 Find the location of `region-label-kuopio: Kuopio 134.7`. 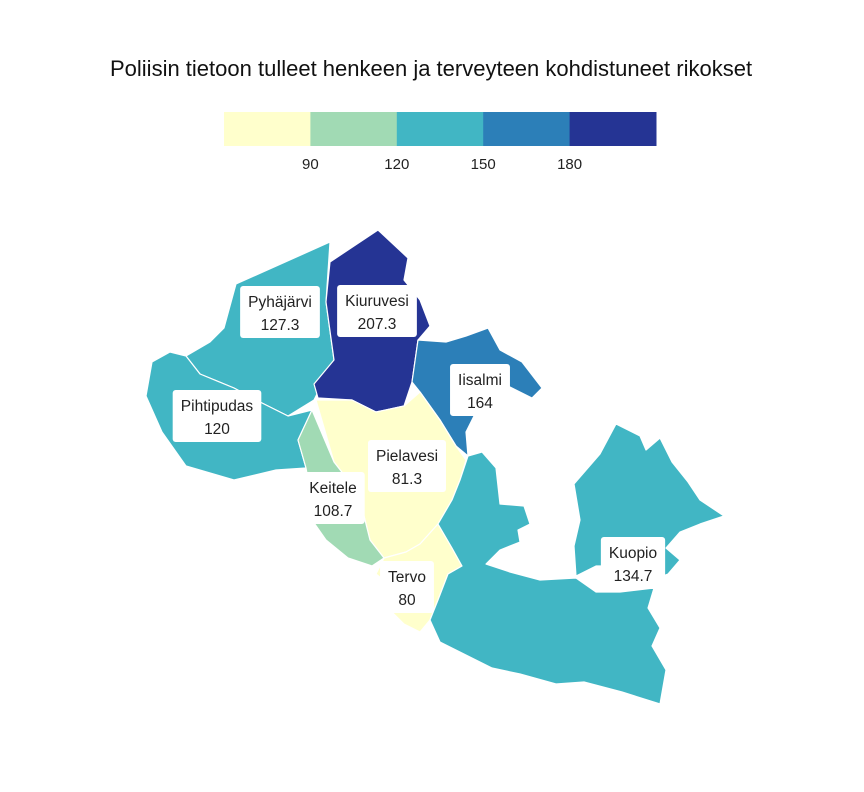

region-label-kuopio: Kuopio 134.7 is located at coordinates (633, 563).